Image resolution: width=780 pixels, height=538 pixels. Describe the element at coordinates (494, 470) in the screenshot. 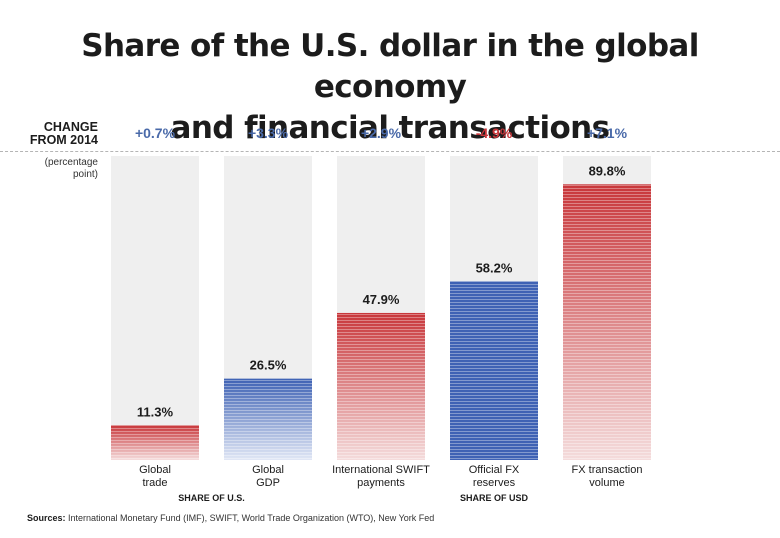

I see `category-label-4-line-1: Official FX` at that location.